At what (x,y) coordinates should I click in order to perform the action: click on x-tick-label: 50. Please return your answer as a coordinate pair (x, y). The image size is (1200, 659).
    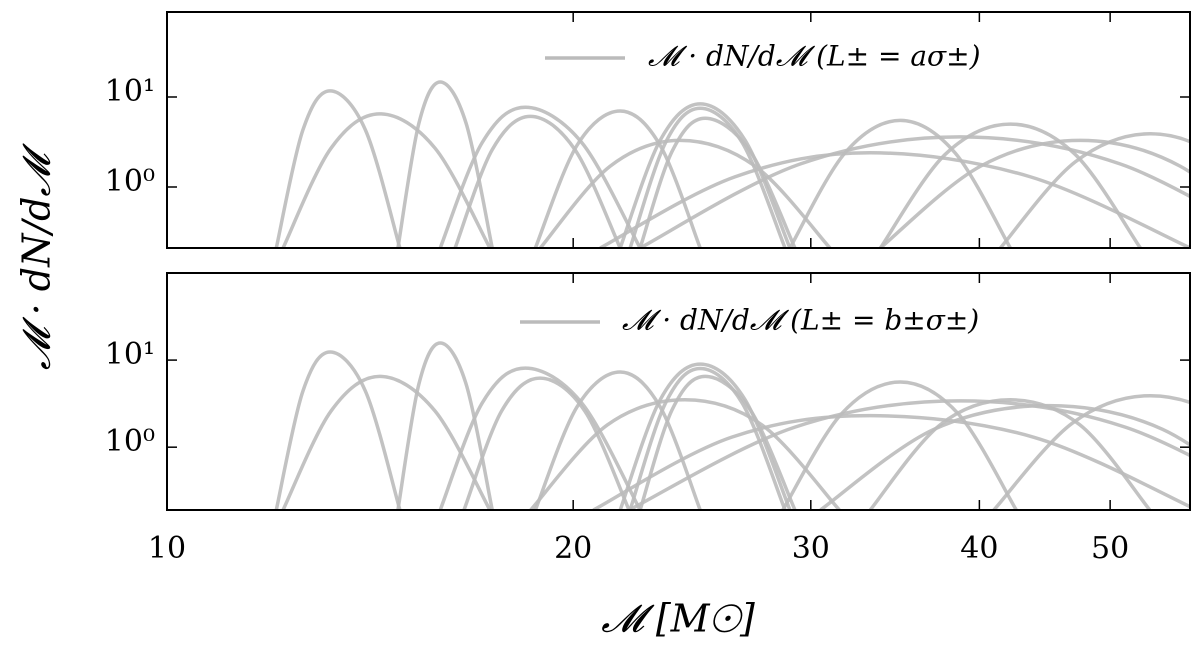
    Looking at the image, I should click on (1110, 548).